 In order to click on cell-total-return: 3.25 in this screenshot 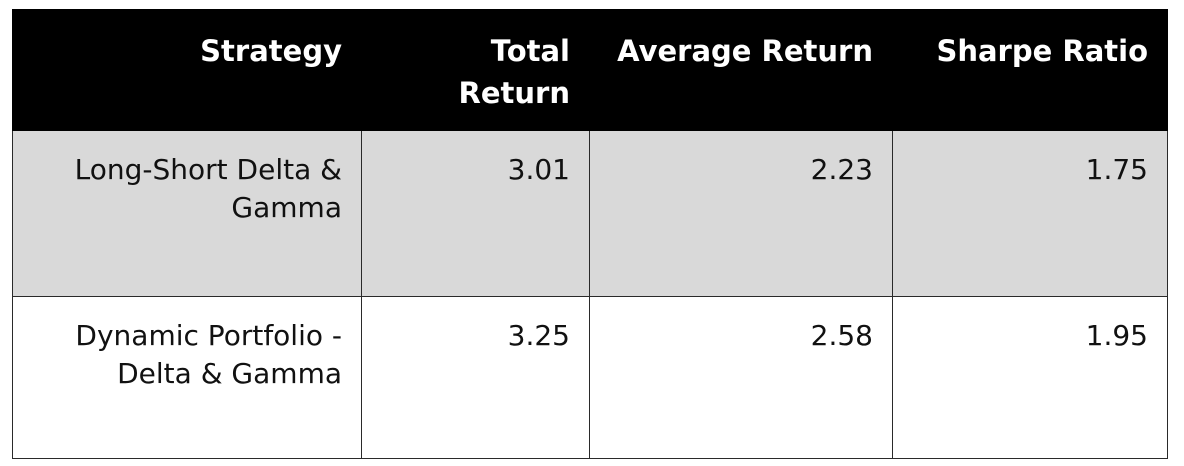, I will do `click(475, 377)`.